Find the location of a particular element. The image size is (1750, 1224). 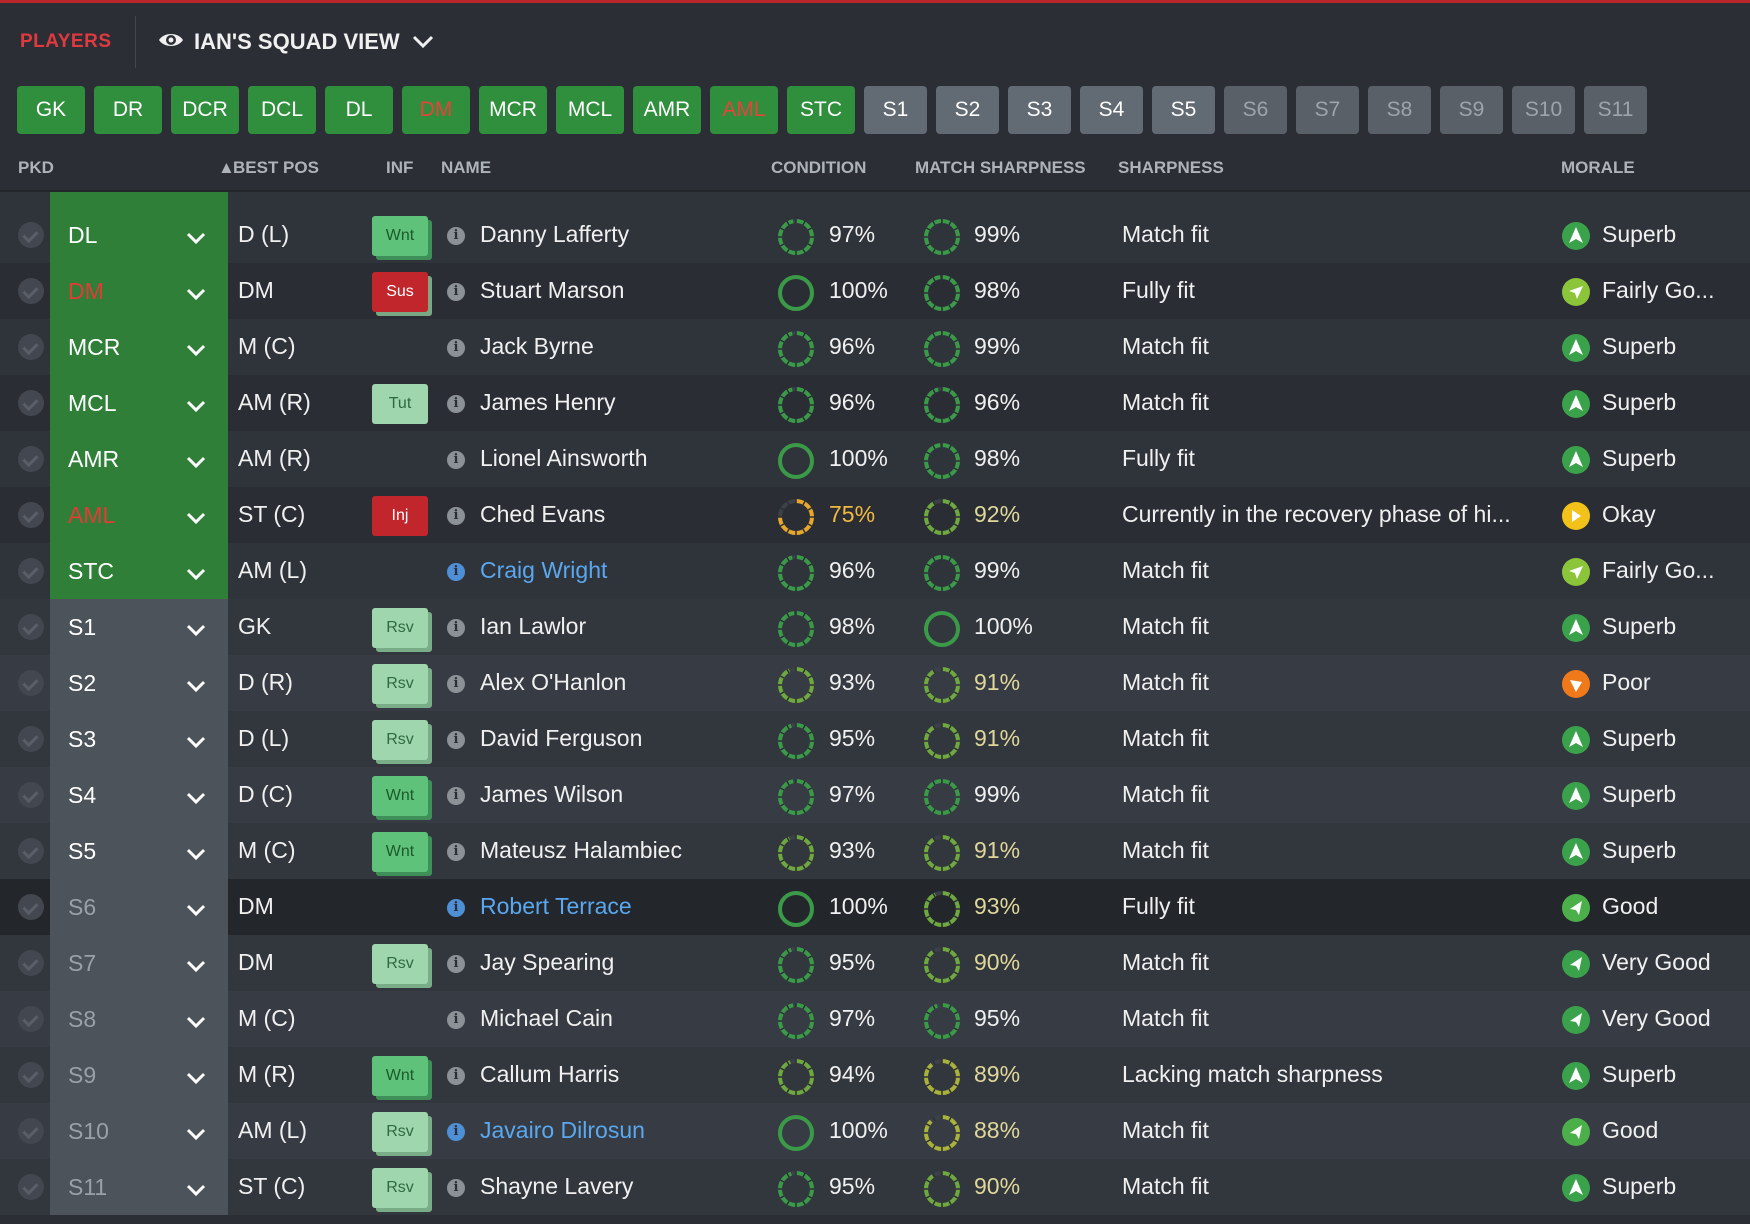

status-badge: Tut is located at coordinates (400, 404).